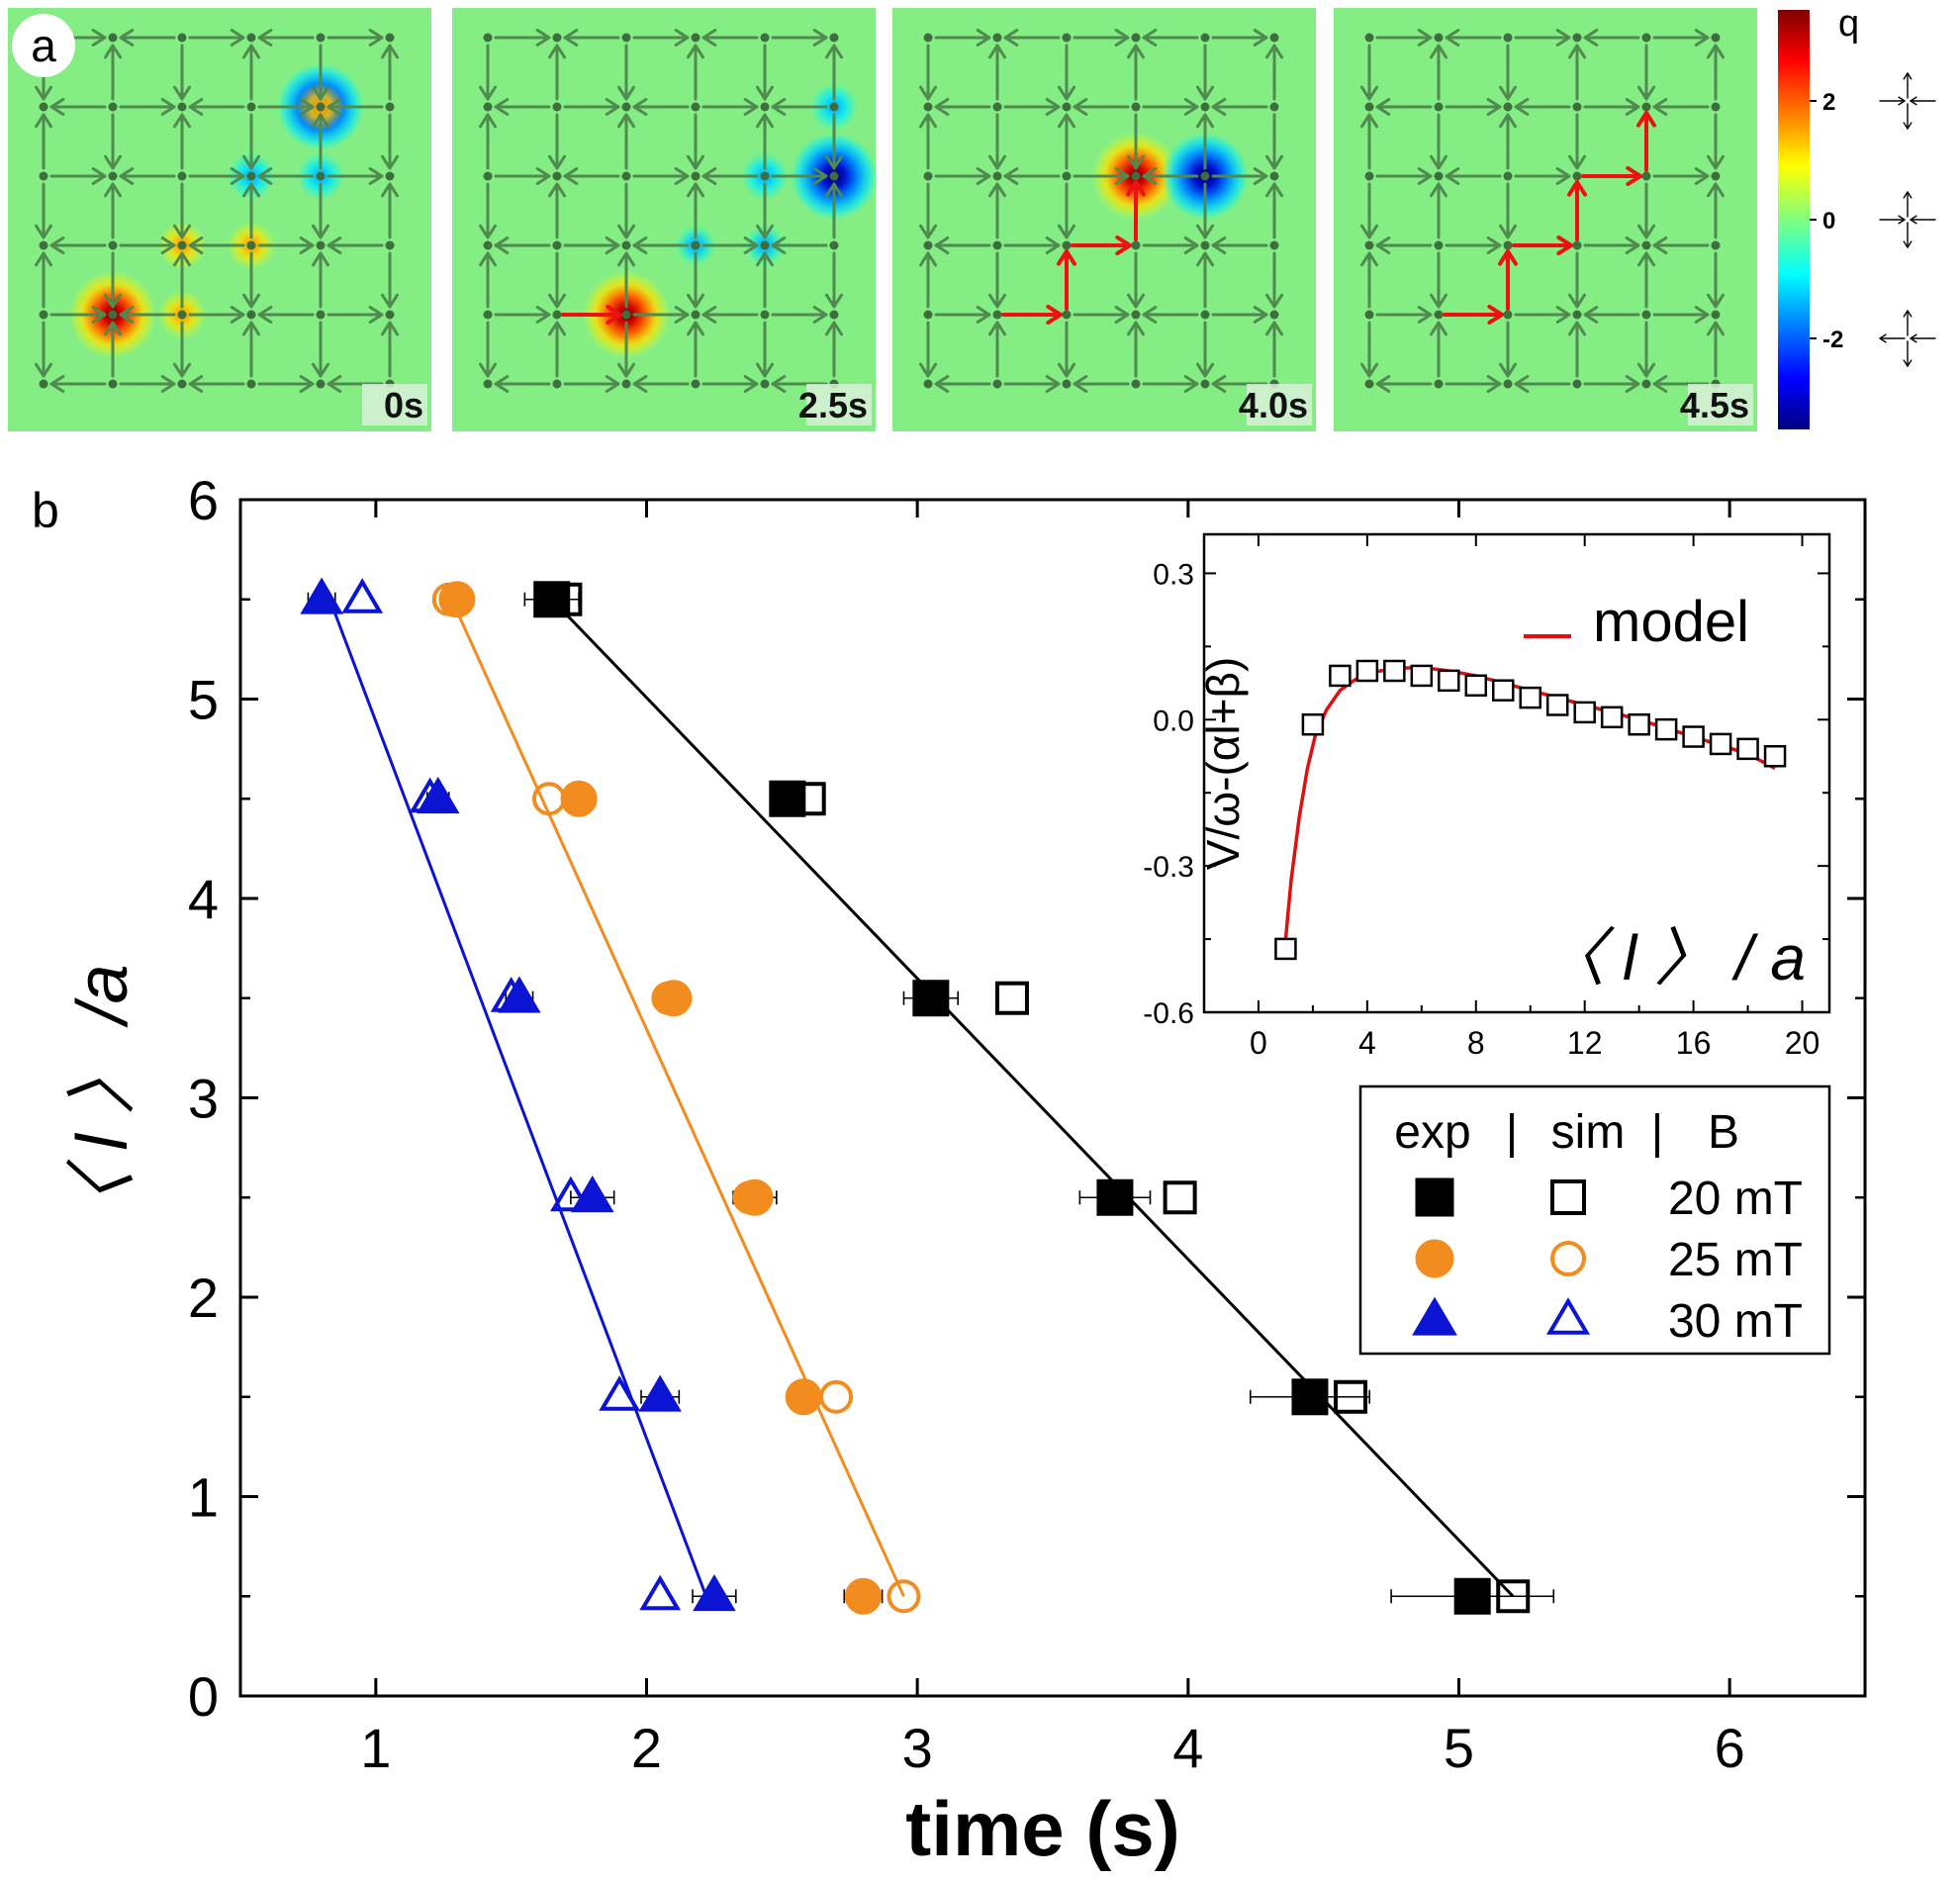  Describe the element at coordinates (45, 510) in the screenshot. I see `panel-b-label: b` at that location.